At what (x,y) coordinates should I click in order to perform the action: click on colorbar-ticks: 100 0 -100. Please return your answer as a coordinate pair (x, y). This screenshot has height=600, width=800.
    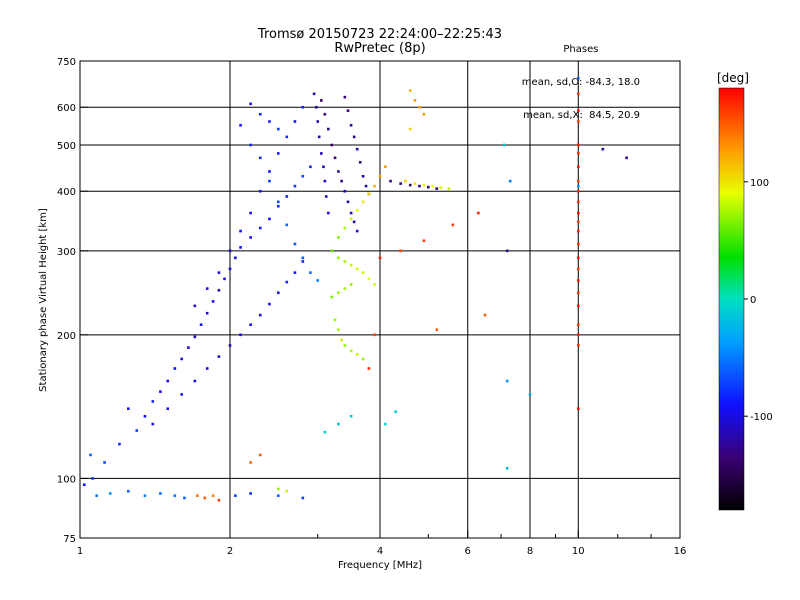
    Looking at the image, I should click on (758, 300).